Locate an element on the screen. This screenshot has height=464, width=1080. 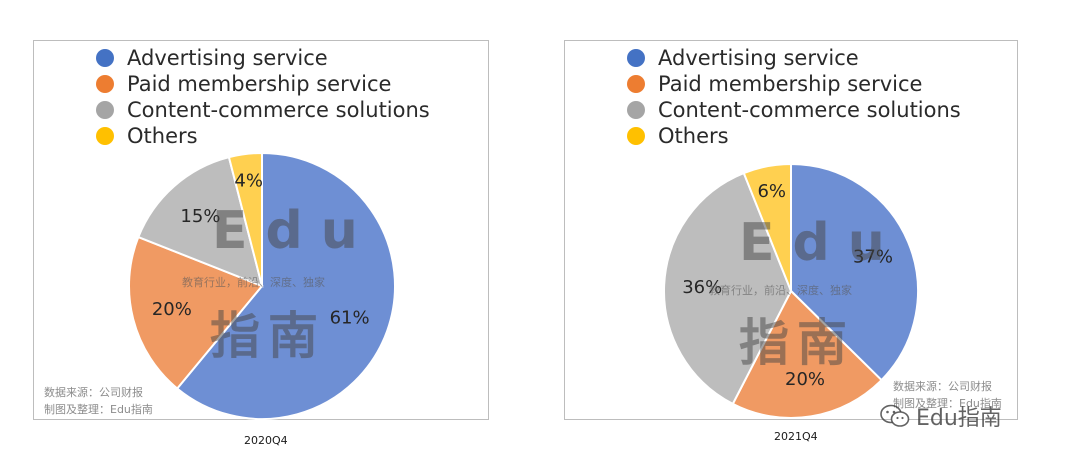
chart-caption-2021q4: 2021Q4 is located at coordinates (796, 436).